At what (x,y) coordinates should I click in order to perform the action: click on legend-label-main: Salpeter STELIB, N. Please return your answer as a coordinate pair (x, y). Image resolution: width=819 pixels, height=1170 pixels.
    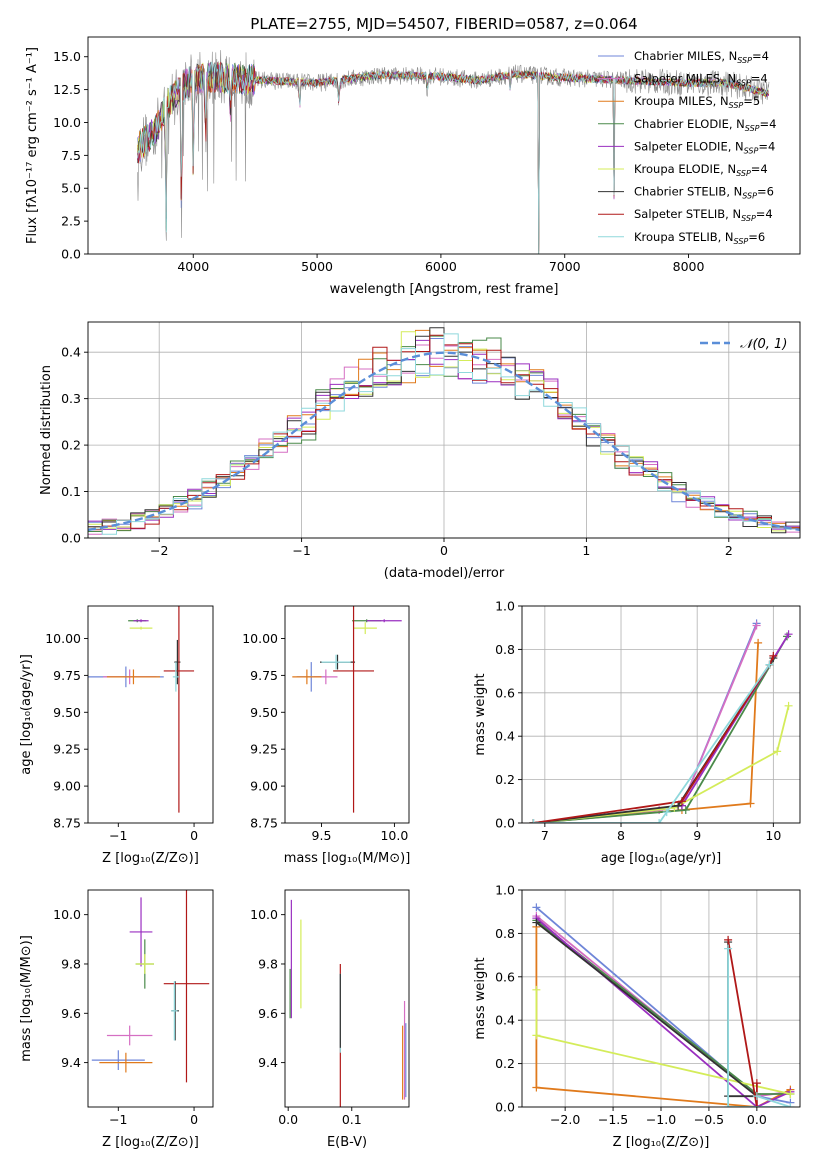
    Looking at the image, I should click on (687, 214).